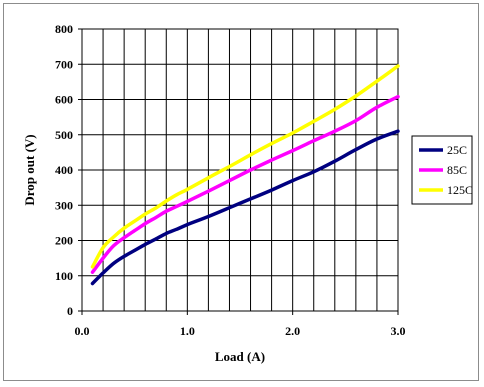 The width and height of the screenshot is (484, 387). Describe the element at coordinates (64, 205) in the screenshot. I see `y-tick-label: 300` at that location.